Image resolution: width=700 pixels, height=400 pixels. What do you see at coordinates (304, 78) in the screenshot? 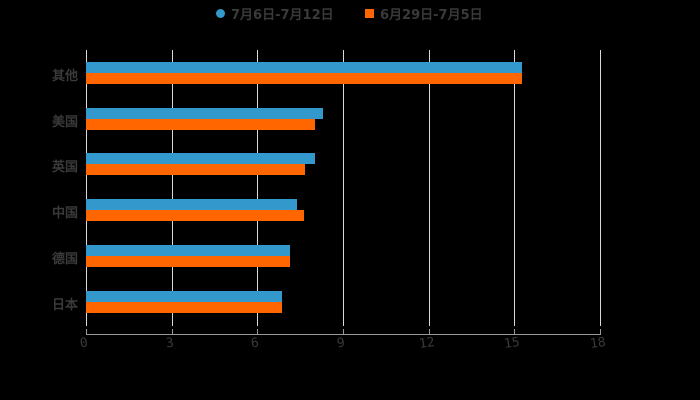
I see `bar-其他-series-1` at bounding box center [304, 78].